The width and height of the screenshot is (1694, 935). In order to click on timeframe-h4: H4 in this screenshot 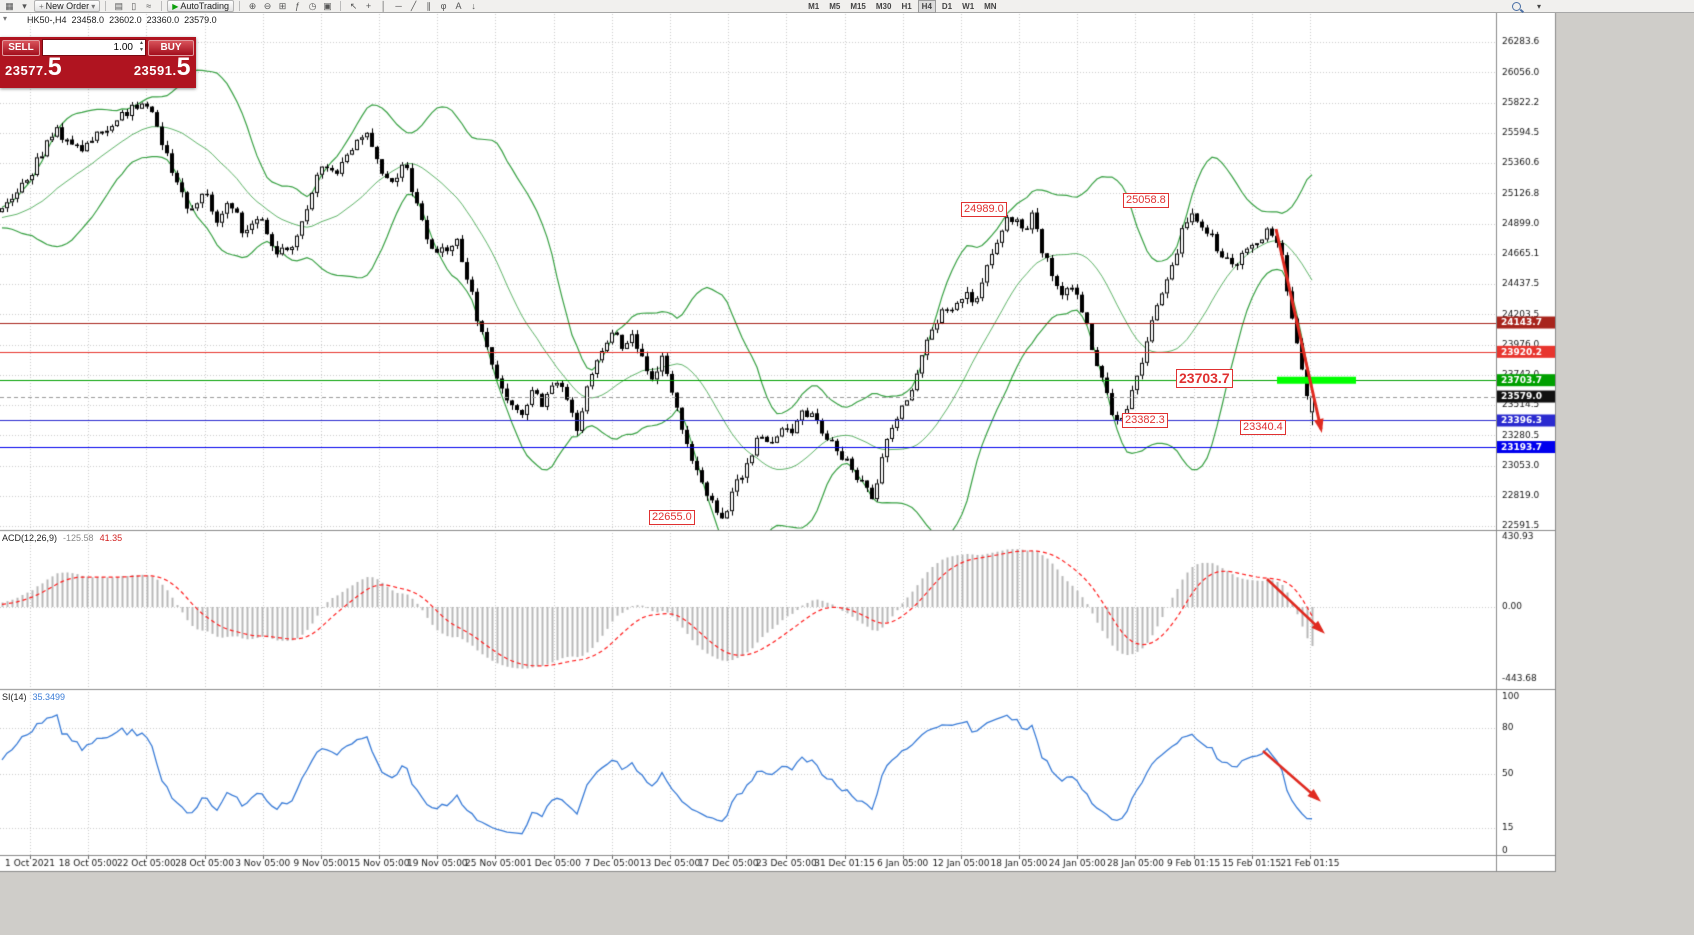, I will do `click(926, 6)`.